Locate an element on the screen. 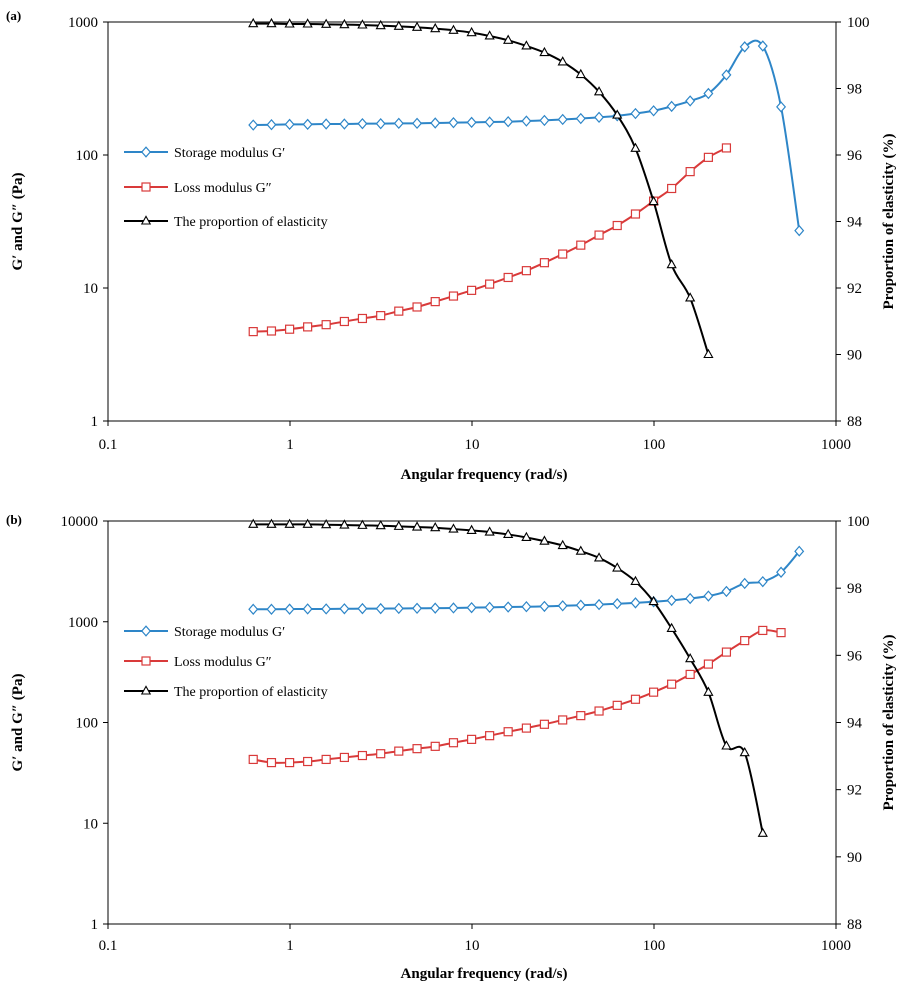 Image resolution: width=909 pixels, height=986 pixels. y-right-tick-label: 94 is located at coordinates (855, 724).